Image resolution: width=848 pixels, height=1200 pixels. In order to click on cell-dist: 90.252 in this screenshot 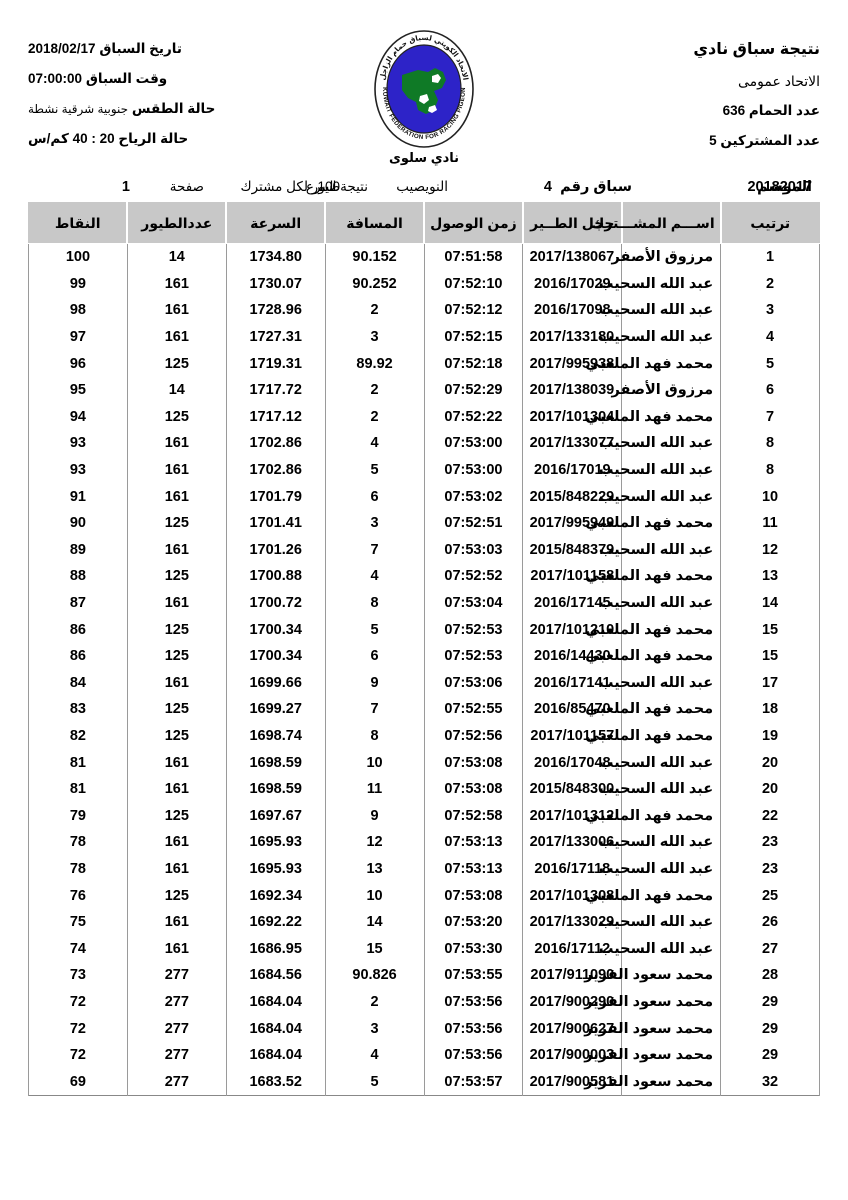, I will do `click(374, 284)`.